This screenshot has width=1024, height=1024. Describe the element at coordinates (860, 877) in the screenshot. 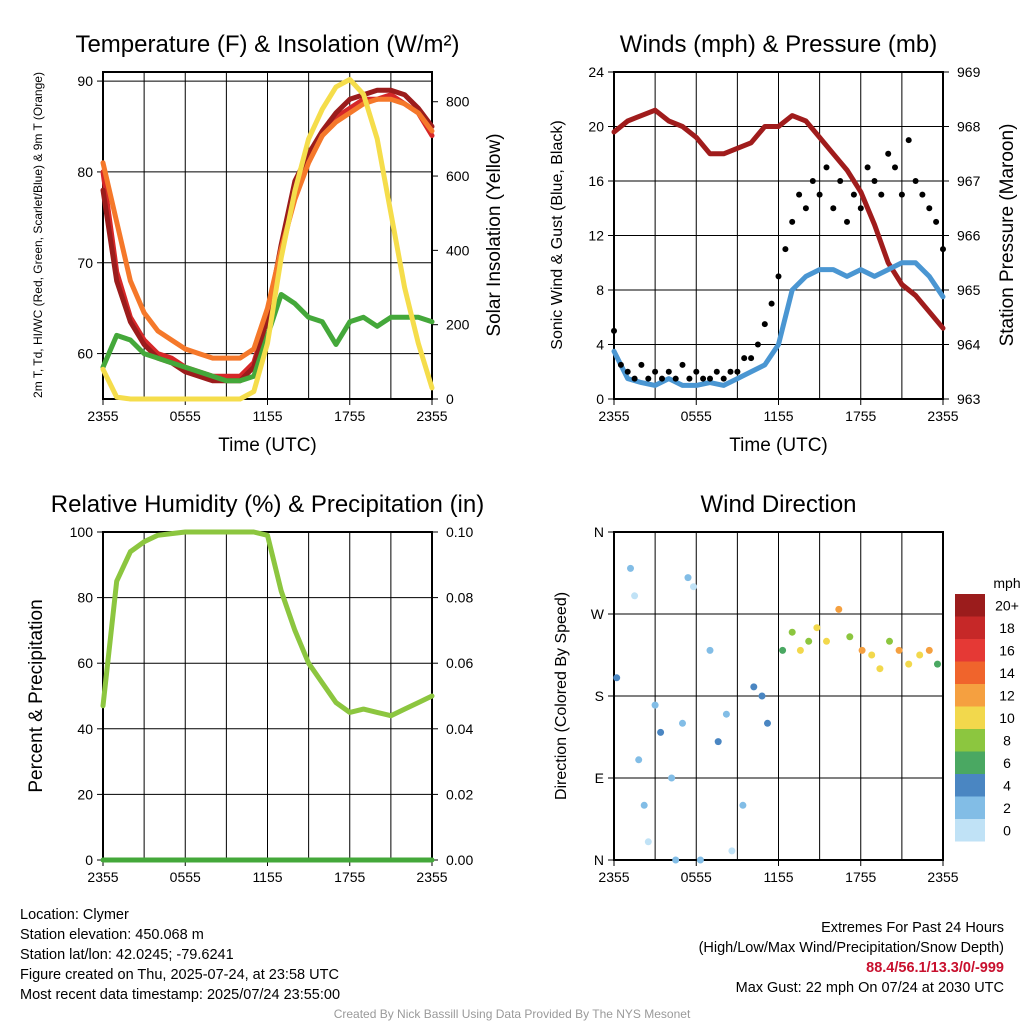

I see `x-tick-label: 1755` at that location.